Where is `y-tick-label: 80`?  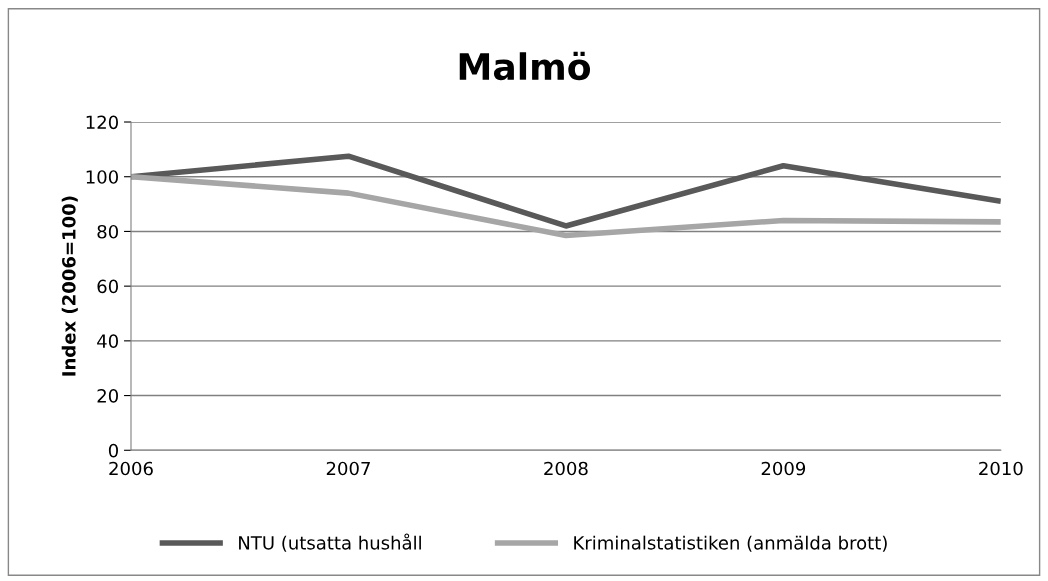 y-tick-label: 80 is located at coordinates (107, 231).